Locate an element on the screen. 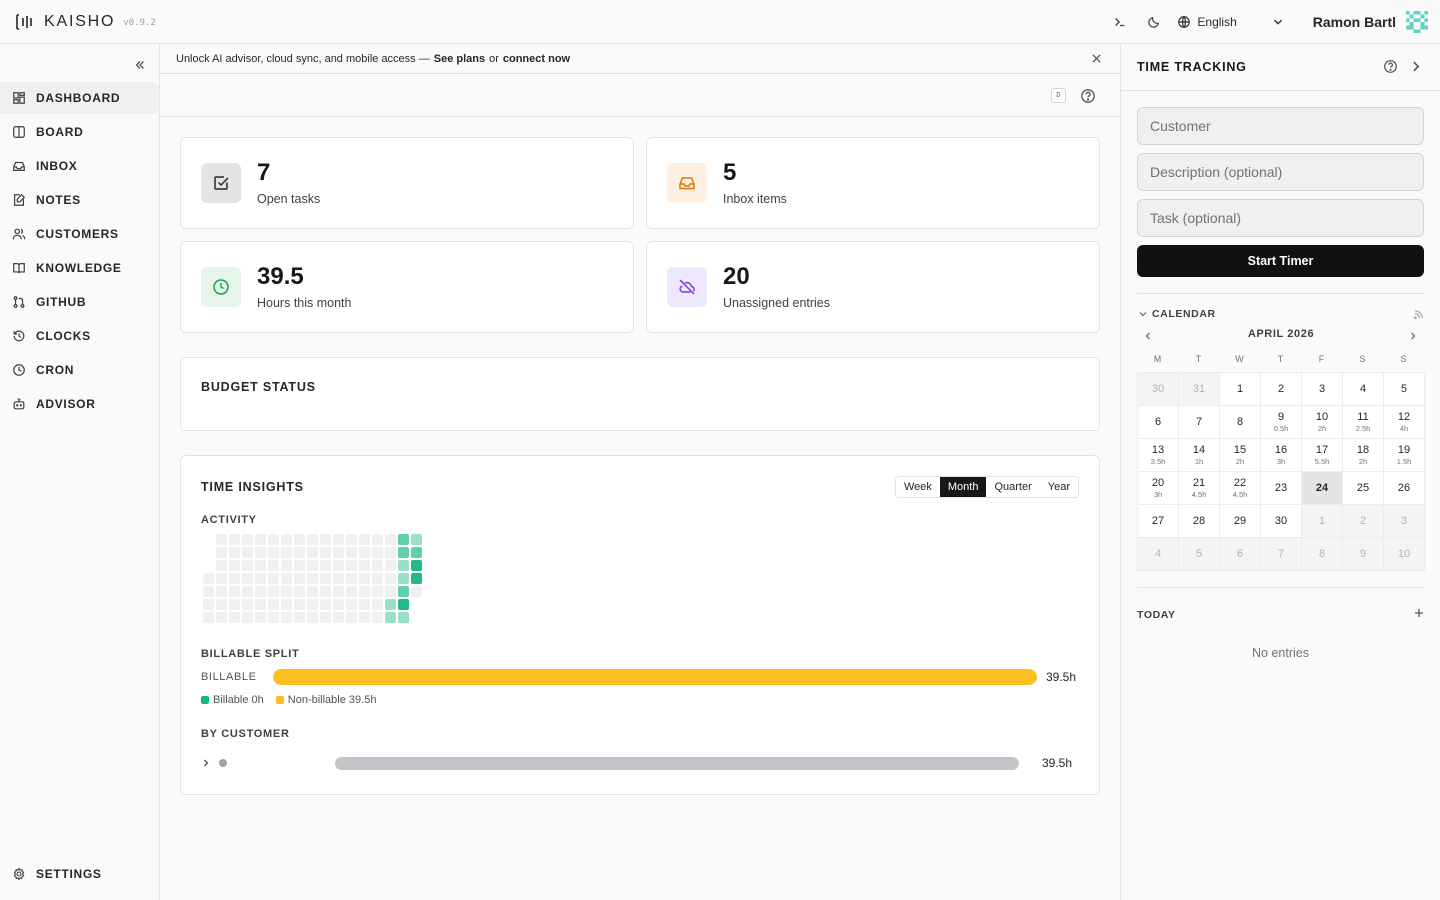 The width and height of the screenshot is (1440, 900). brand: KAISHO v0.9.2 is located at coordinates (78, 22).